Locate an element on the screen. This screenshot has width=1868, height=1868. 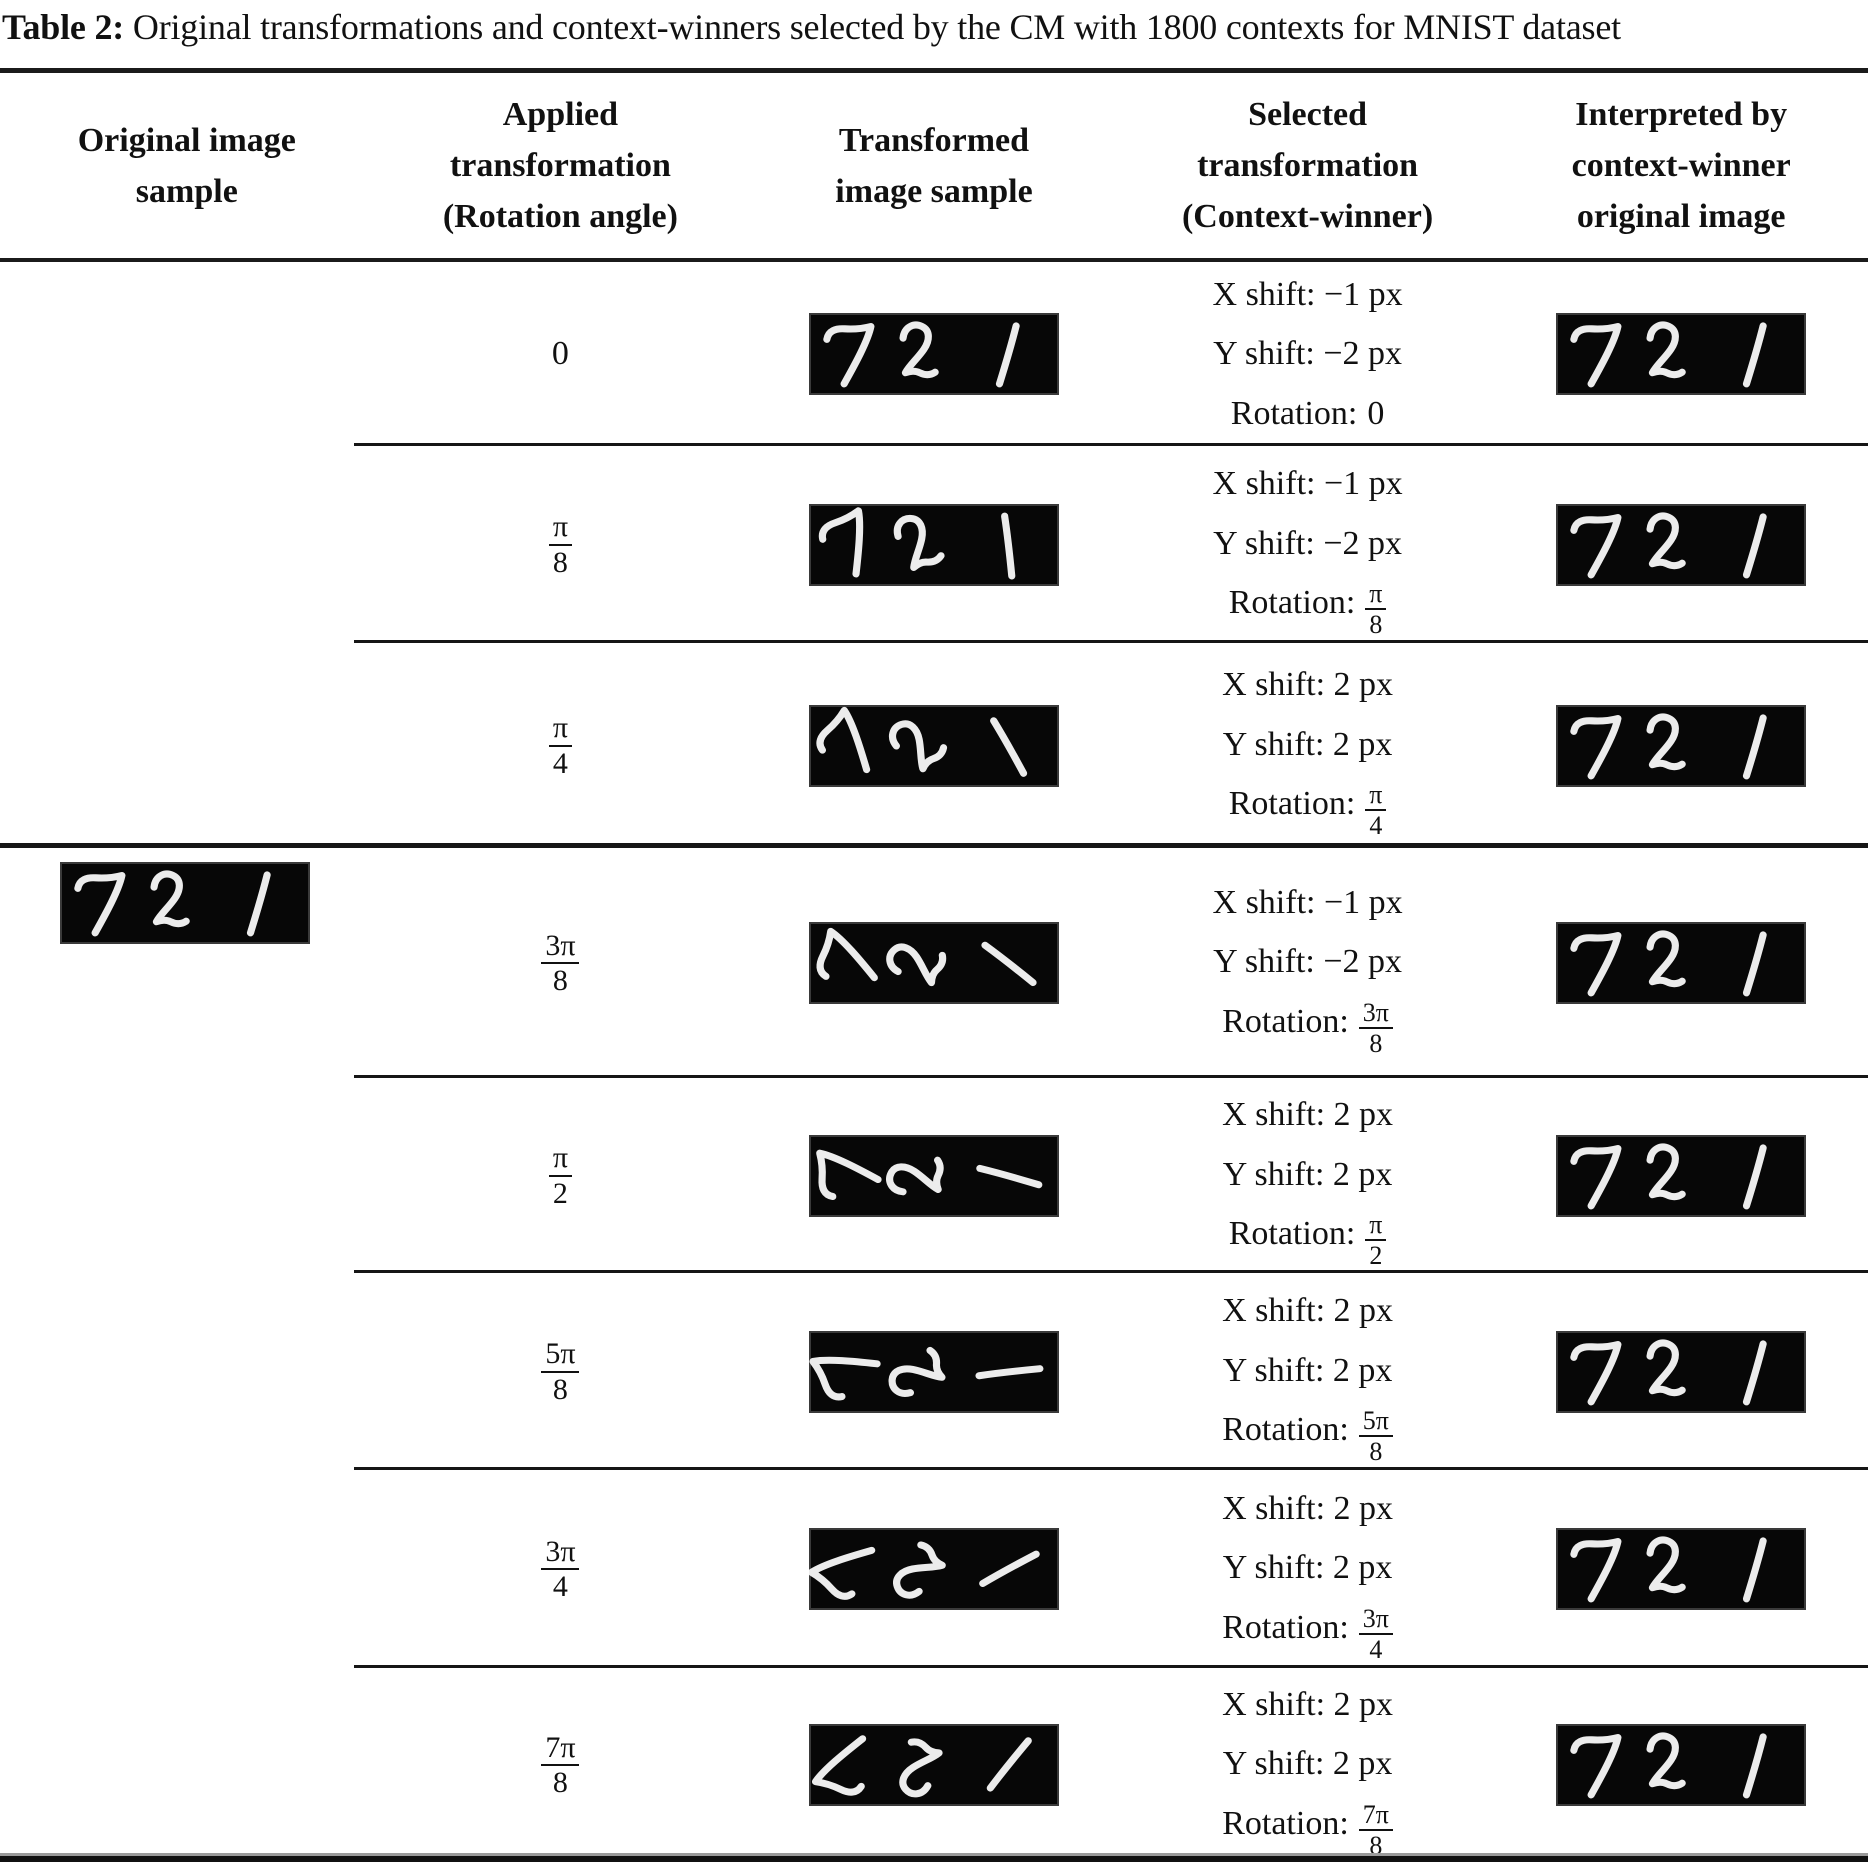
rotation-text: Rotation: π 2 is located at coordinates (1307, 1237).